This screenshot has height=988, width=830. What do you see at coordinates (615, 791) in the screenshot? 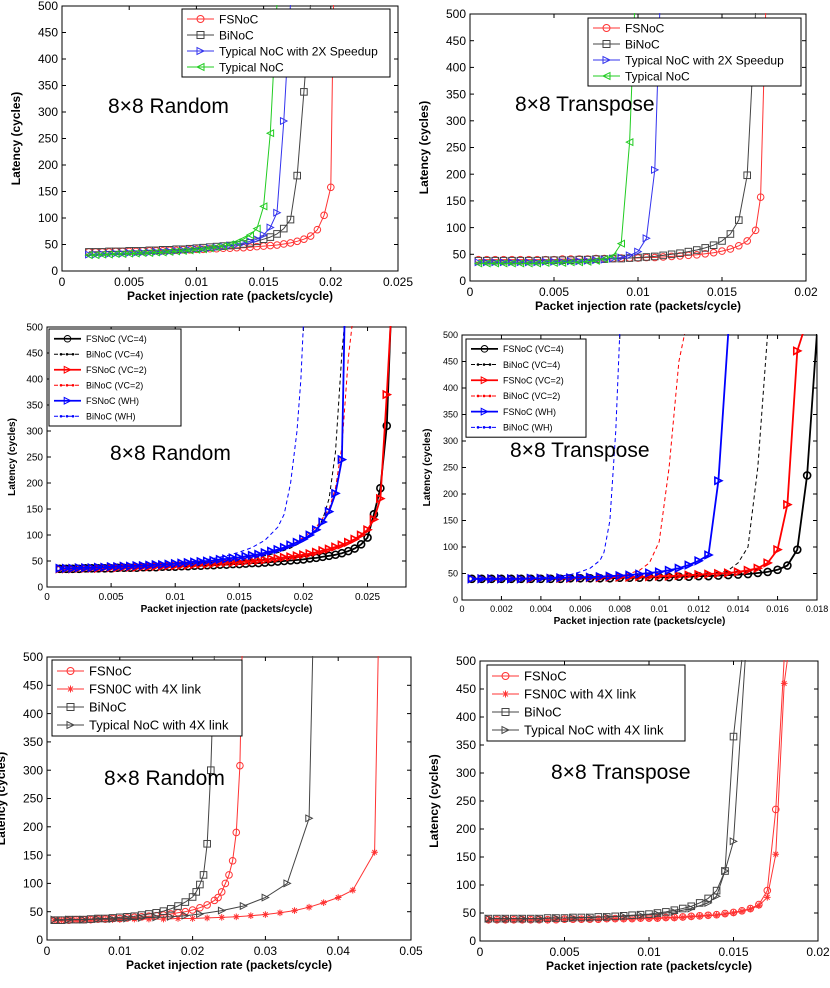
I see `series-typical-noc-with-4x-link` at bounding box center [615, 791].